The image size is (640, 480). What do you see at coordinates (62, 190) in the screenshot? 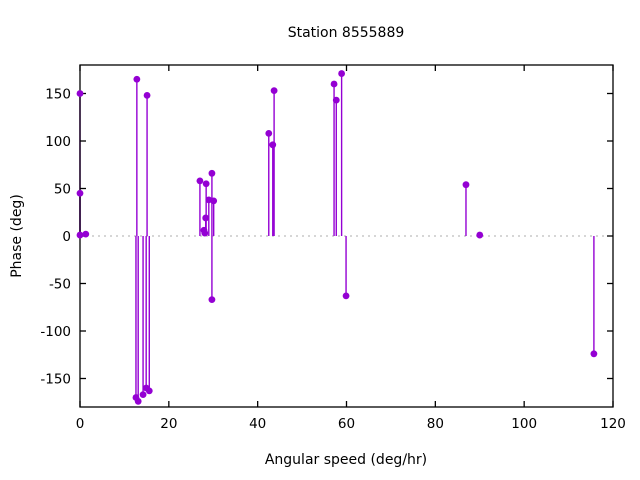
I see `y-tick-label: 50` at bounding box center [62, 190].